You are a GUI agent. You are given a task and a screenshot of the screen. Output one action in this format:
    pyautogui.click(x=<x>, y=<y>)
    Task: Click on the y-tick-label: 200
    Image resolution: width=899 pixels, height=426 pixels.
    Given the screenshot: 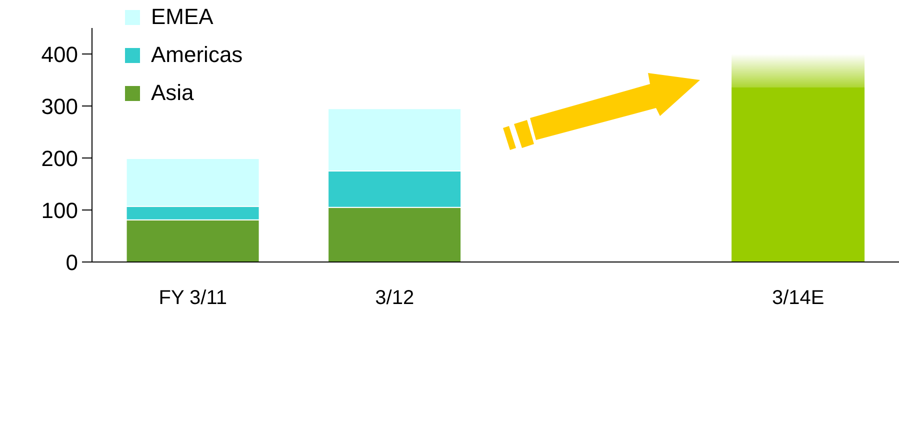 What is the action you would take?
    pyautogui.click(x=59, y=158)
    